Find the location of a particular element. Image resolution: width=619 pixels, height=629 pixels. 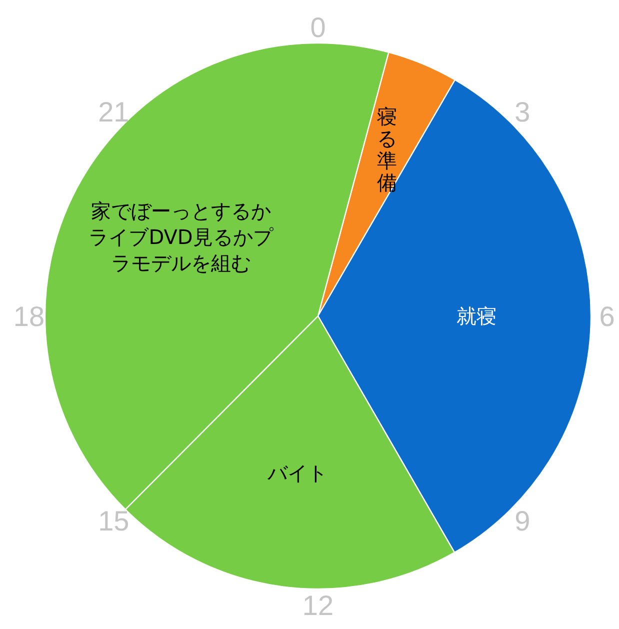

text: 15 is located at coordinates (114, 520).